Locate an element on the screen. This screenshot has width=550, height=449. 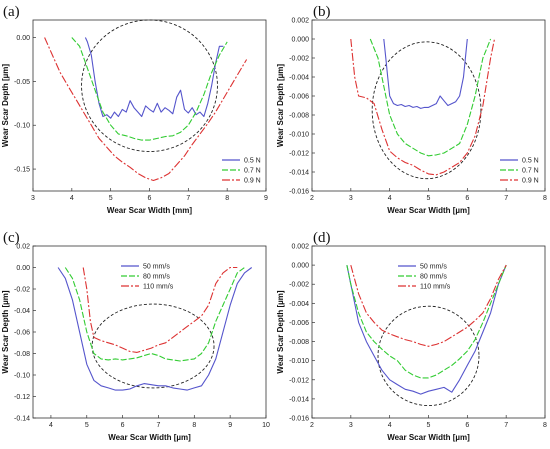
y-tick-label: -0.08 is located at coordinates (22, 354).